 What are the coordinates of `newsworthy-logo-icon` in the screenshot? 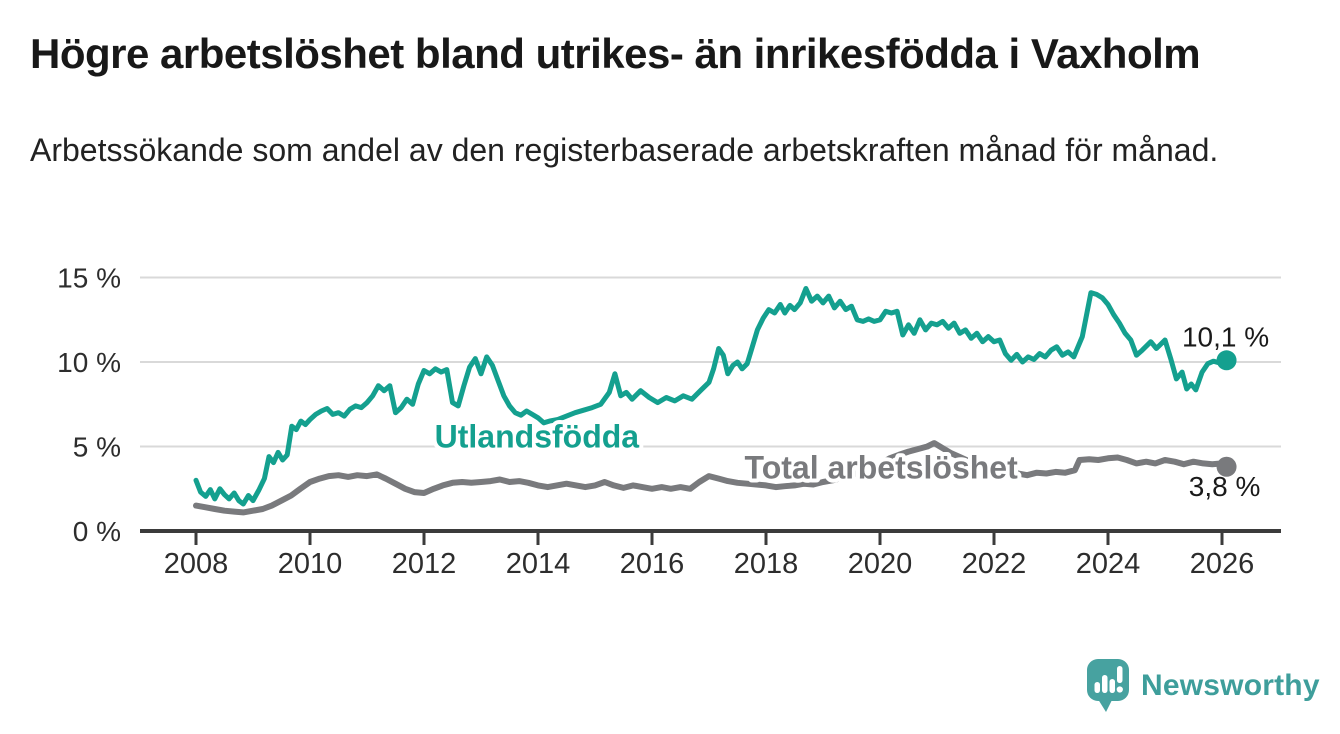 It's located at (1108, 685).